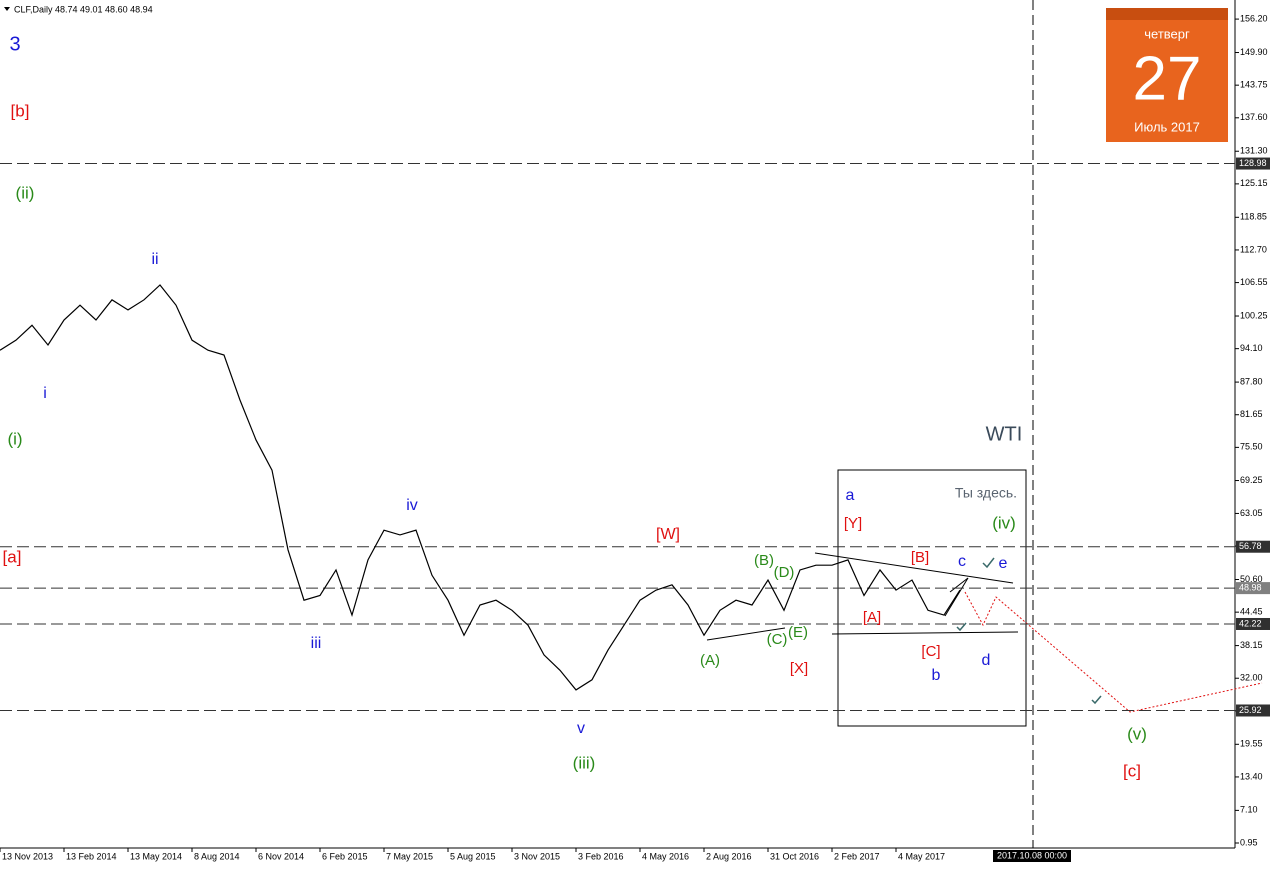 Image resolution: width=1272 pixels, height=873 pixels. I want to click on y-tick-label: 149.90, so click(1254, 52).